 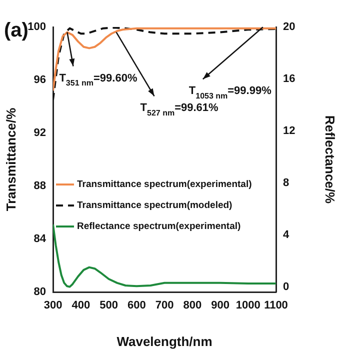 I want to click on text: (a), so click(x=16, y=31).